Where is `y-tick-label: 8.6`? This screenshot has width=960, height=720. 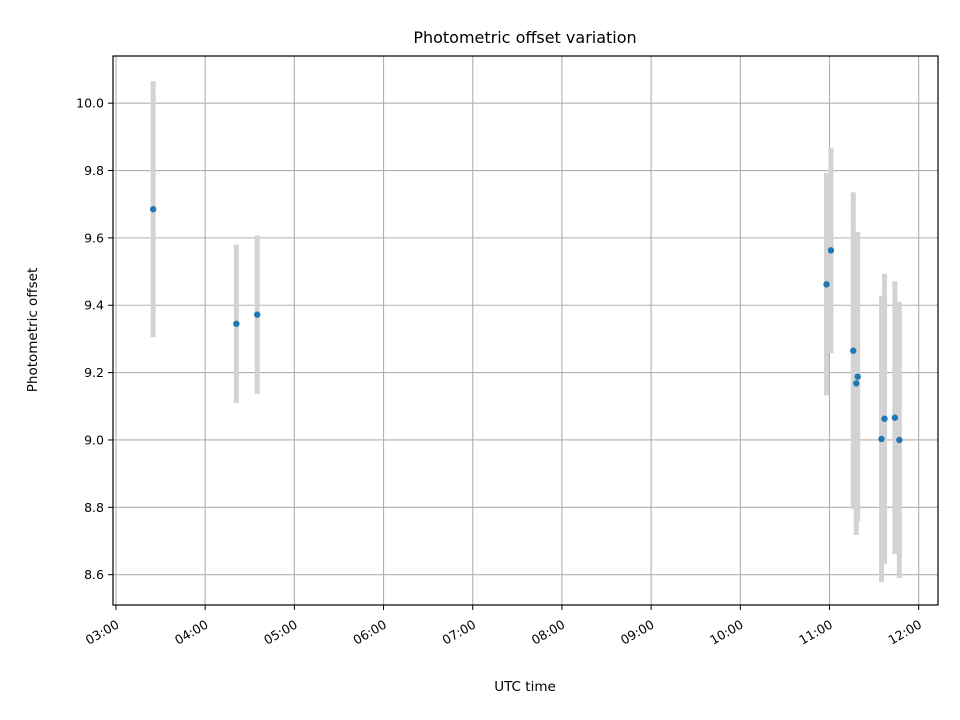 y-tick-label: 8.6 is located at coordinates (94, 574).